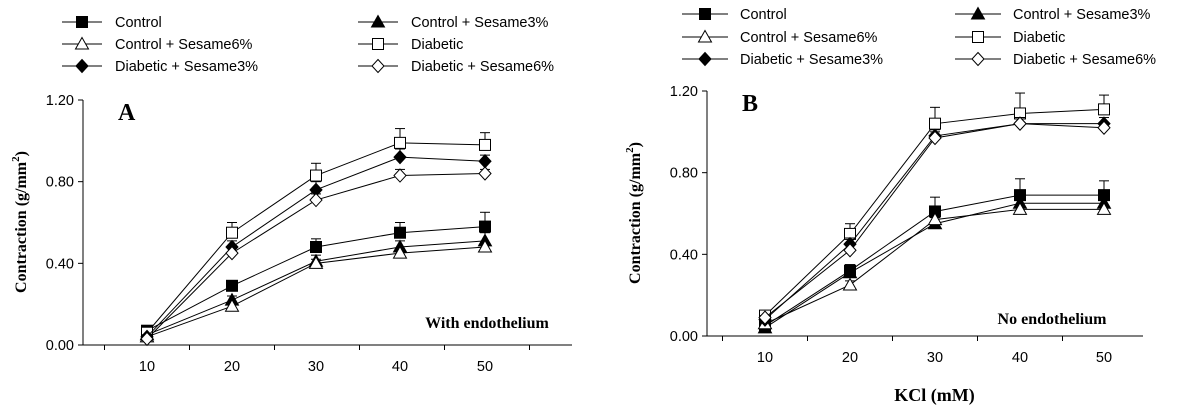 The image size is (1199, 410). I want to click on series-diabetic-sesame6, so click(316, 256).